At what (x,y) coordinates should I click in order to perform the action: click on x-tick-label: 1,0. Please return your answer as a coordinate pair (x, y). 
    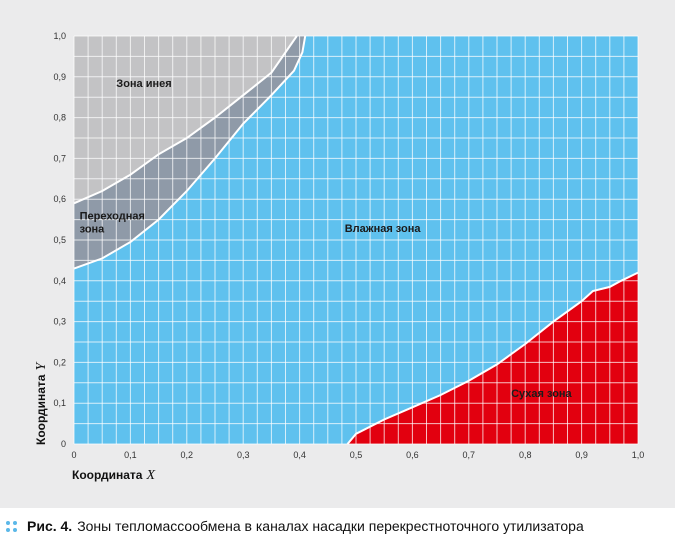
    Looking at the image, I should click on (638, 455).